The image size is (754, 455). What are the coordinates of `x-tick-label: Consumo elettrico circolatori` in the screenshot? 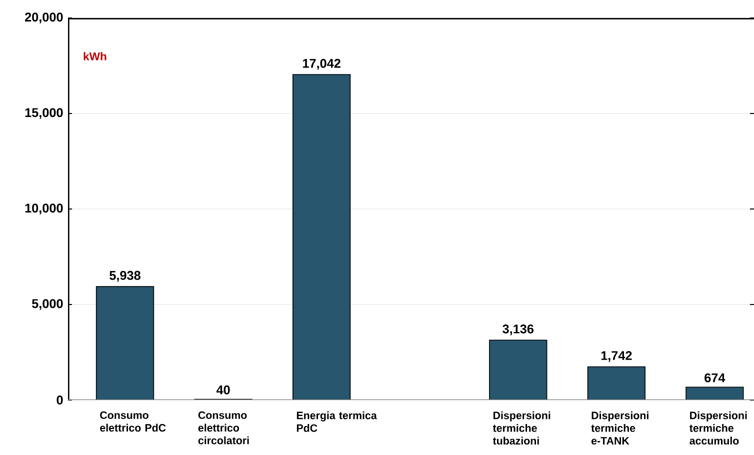 It's located at (223, 427).